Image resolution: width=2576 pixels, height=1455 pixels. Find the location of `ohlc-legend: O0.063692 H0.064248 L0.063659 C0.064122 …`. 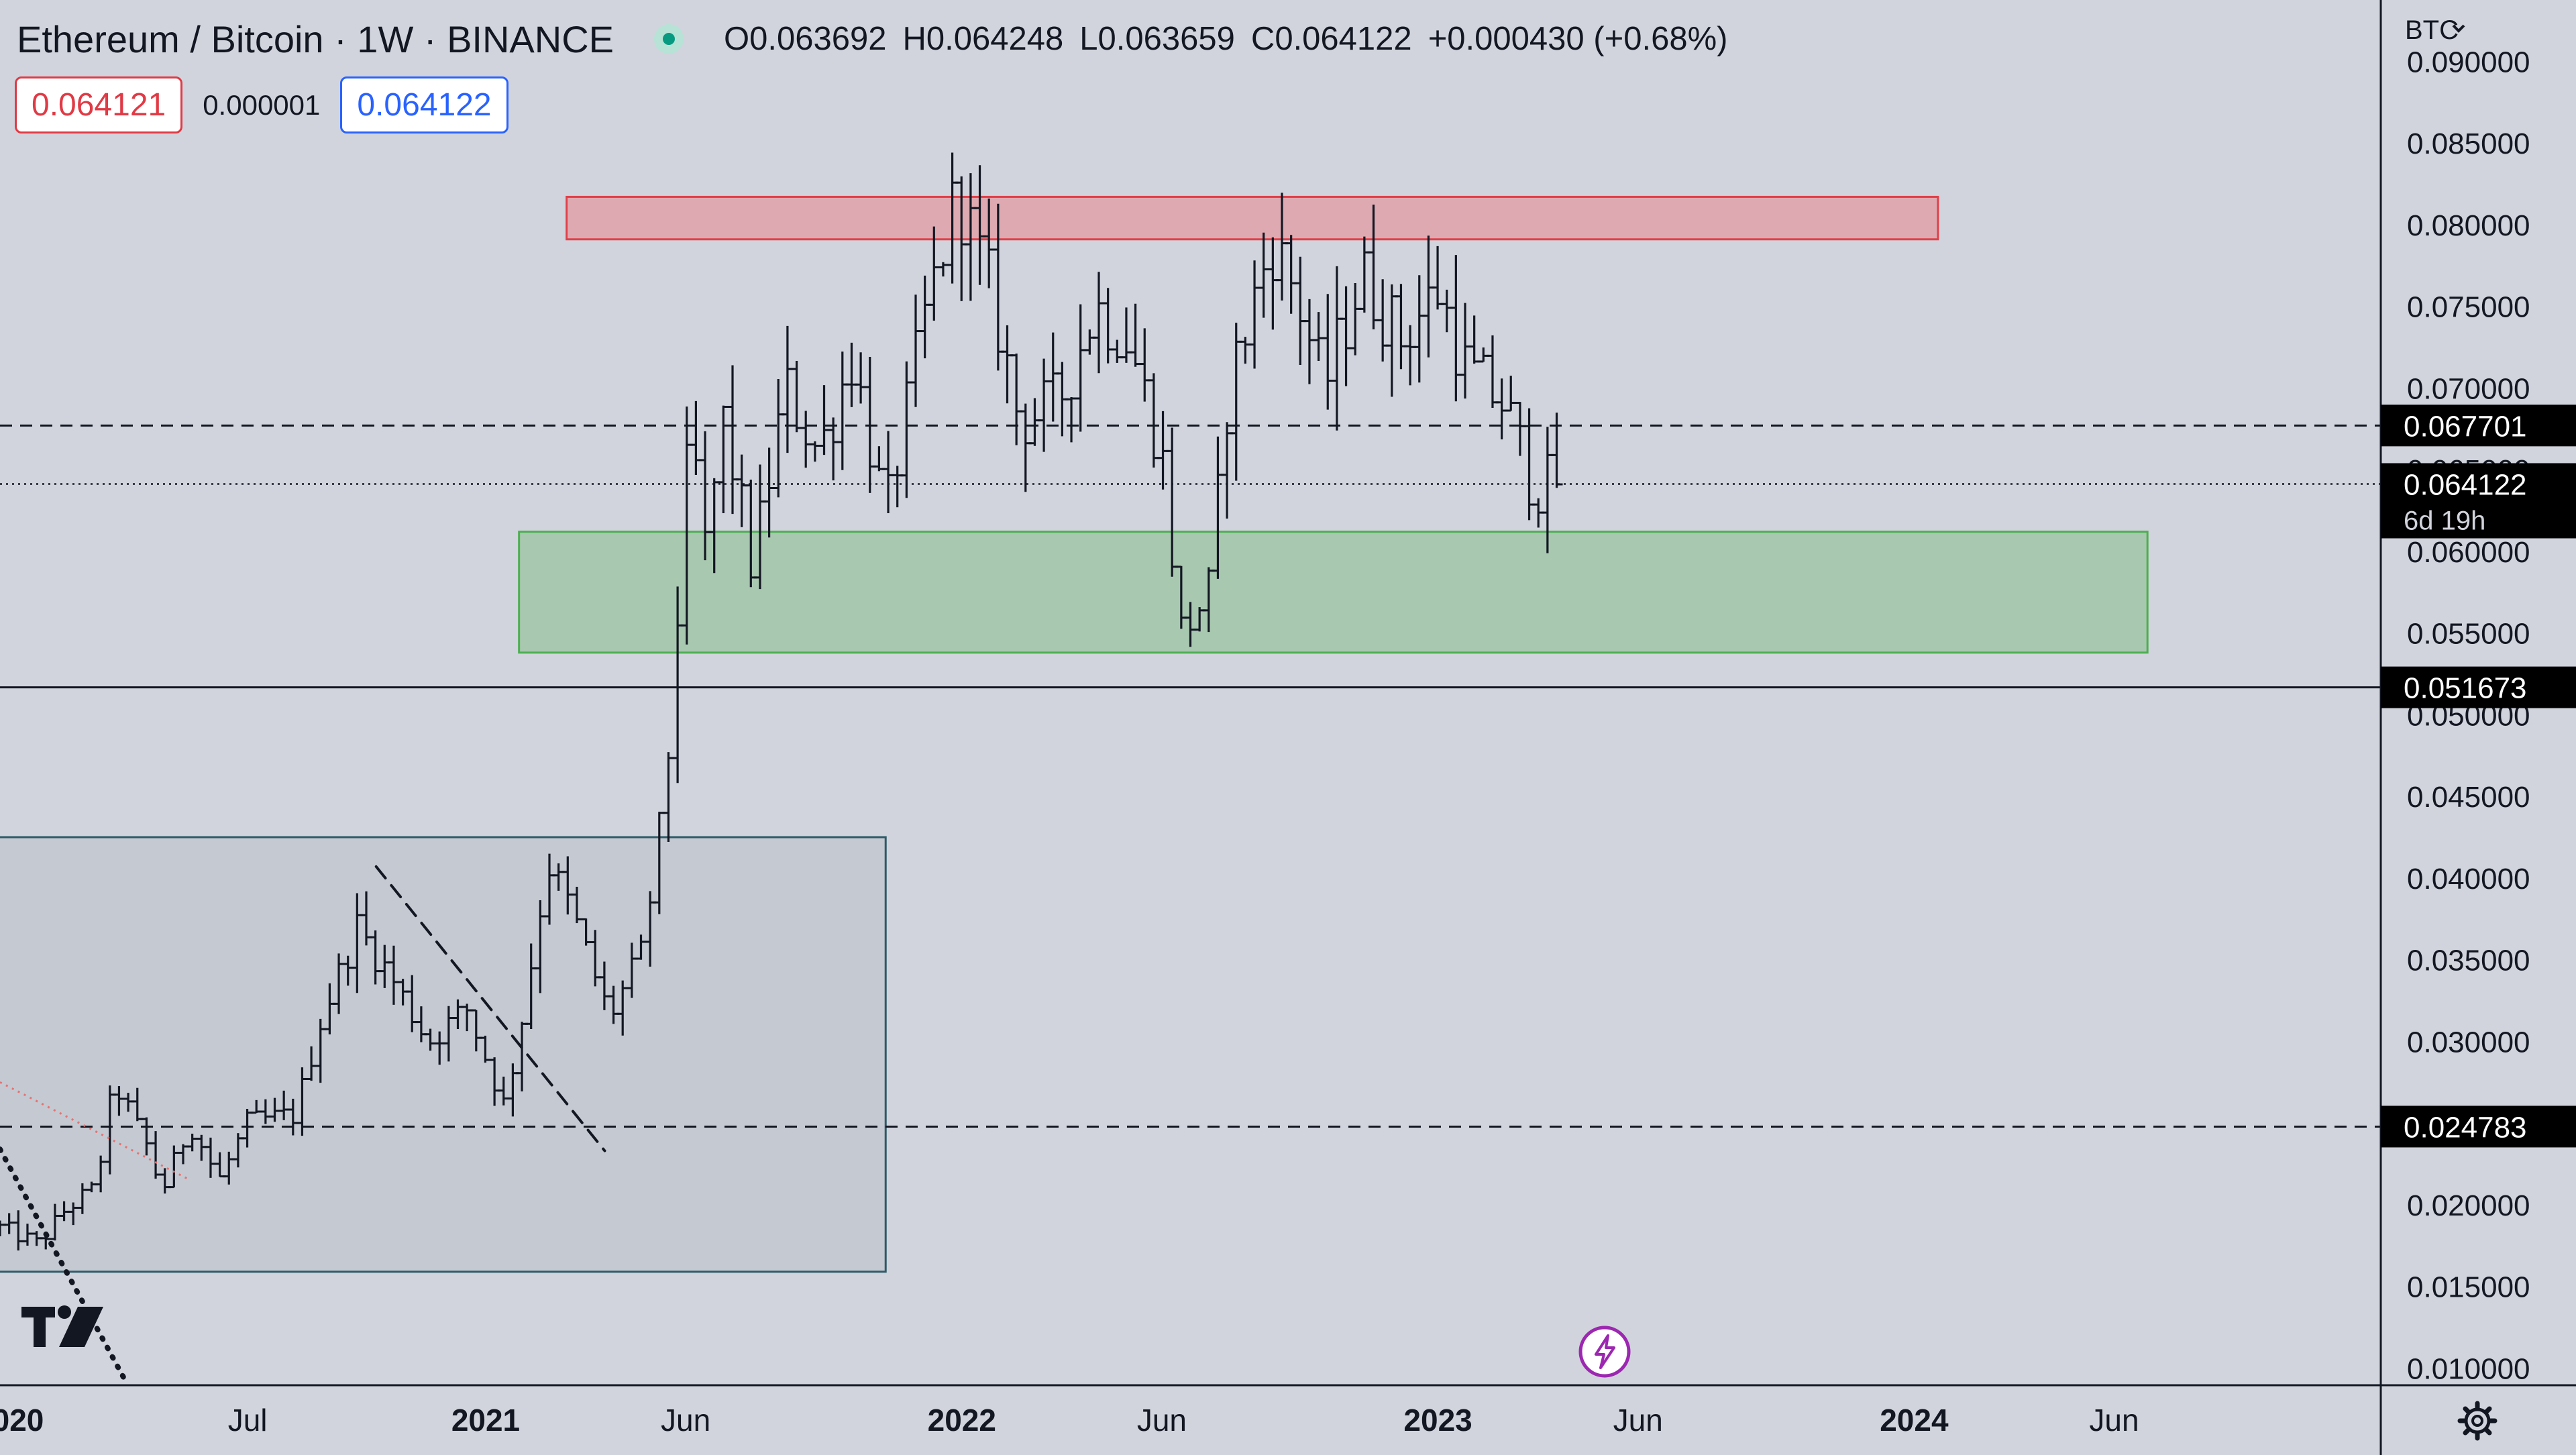

ohlc-legend: O0.063692 H0.064248 L0.063659 C0.064122 … is located at coordinates (1225, 39).